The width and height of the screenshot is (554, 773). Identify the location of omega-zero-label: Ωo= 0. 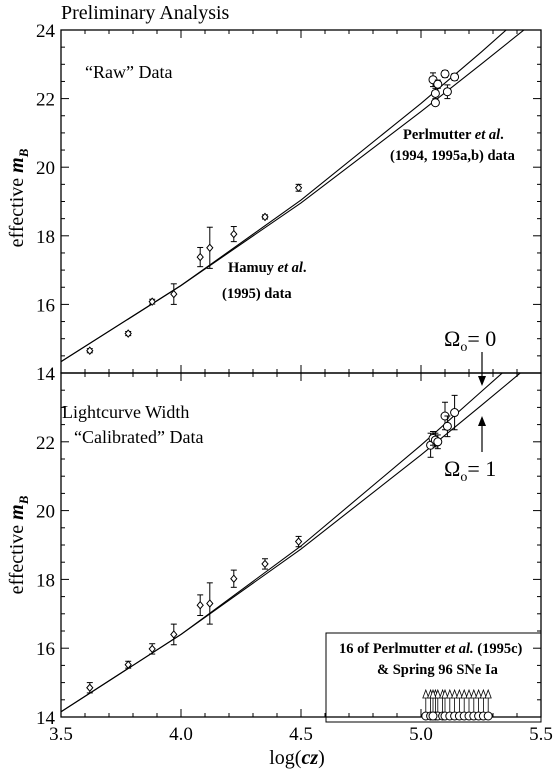
(470, 340).